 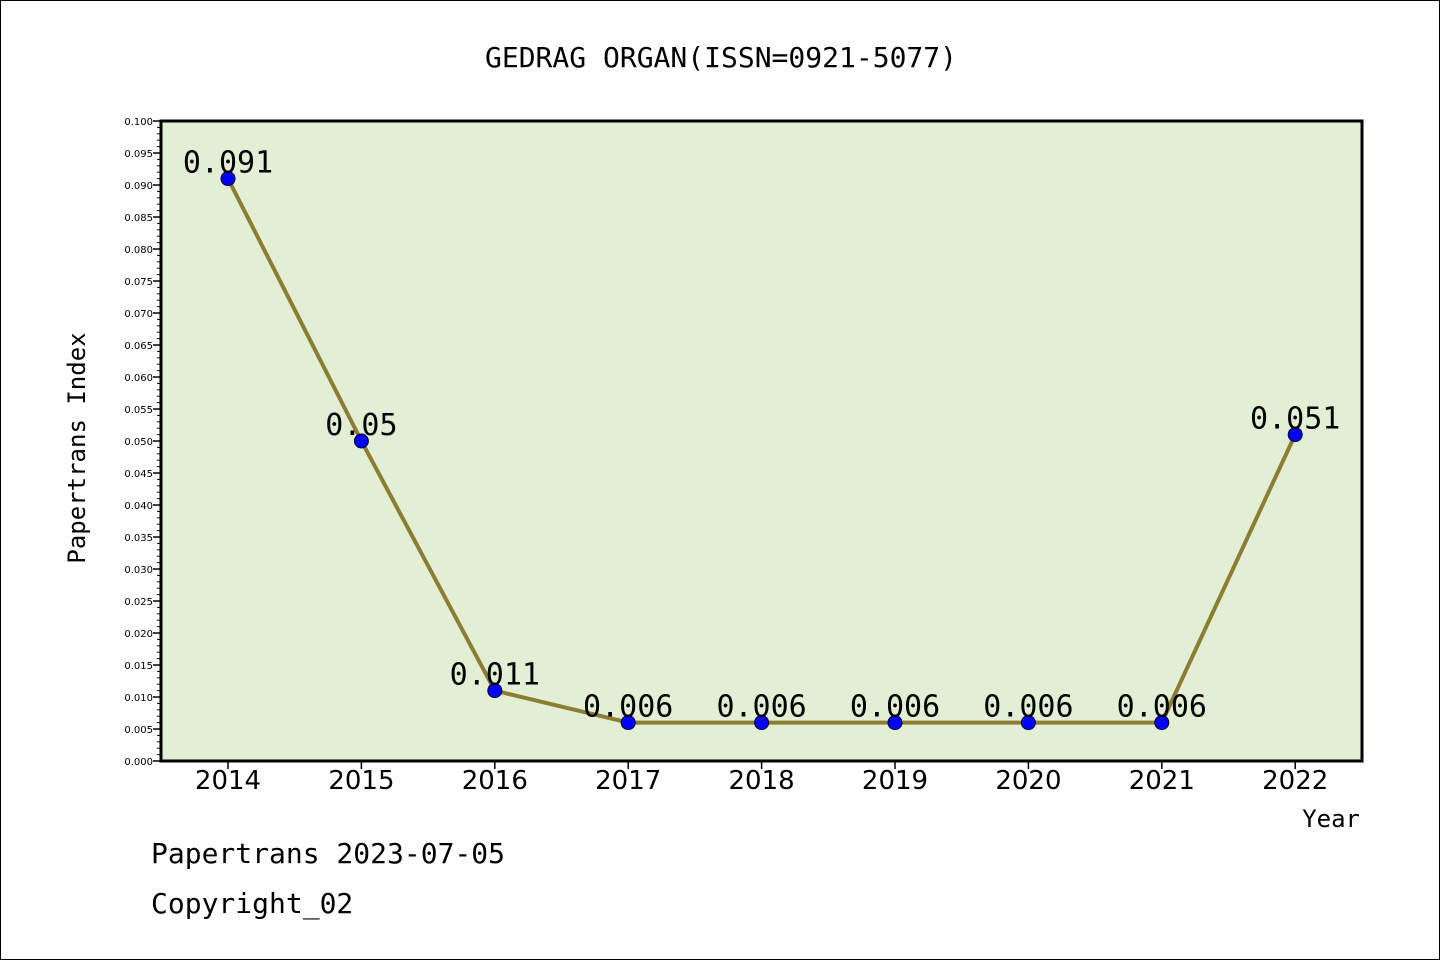 What do you see at coordinates (895, 781) in the screenshot?
I see `x-tick-label: 2019` at bounding box center [895, 781].